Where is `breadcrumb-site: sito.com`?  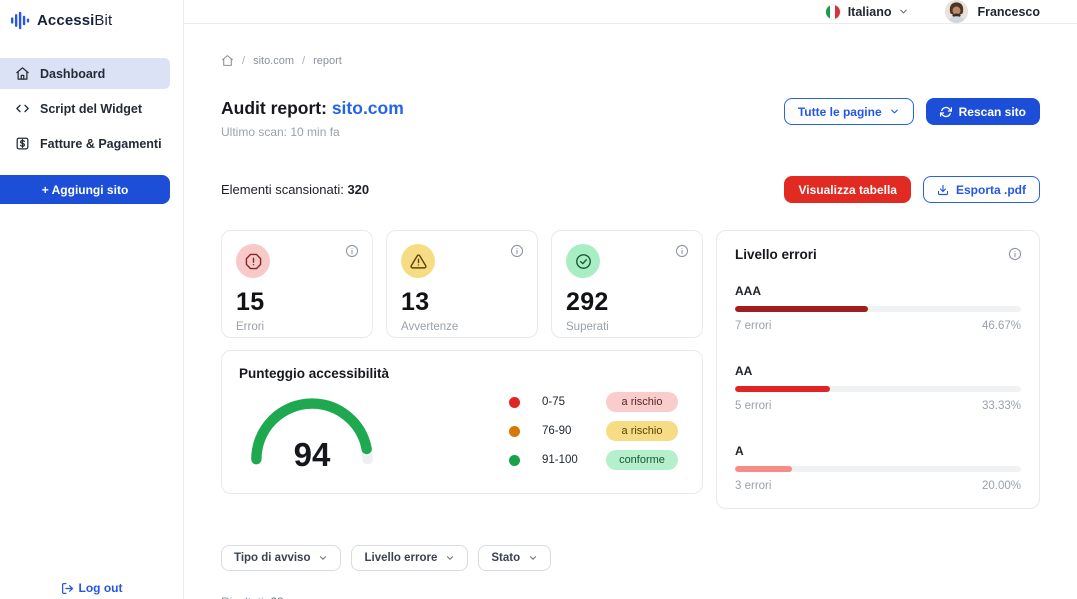 breadcrumb-site: sito.com is located at coordinates (274, 60).